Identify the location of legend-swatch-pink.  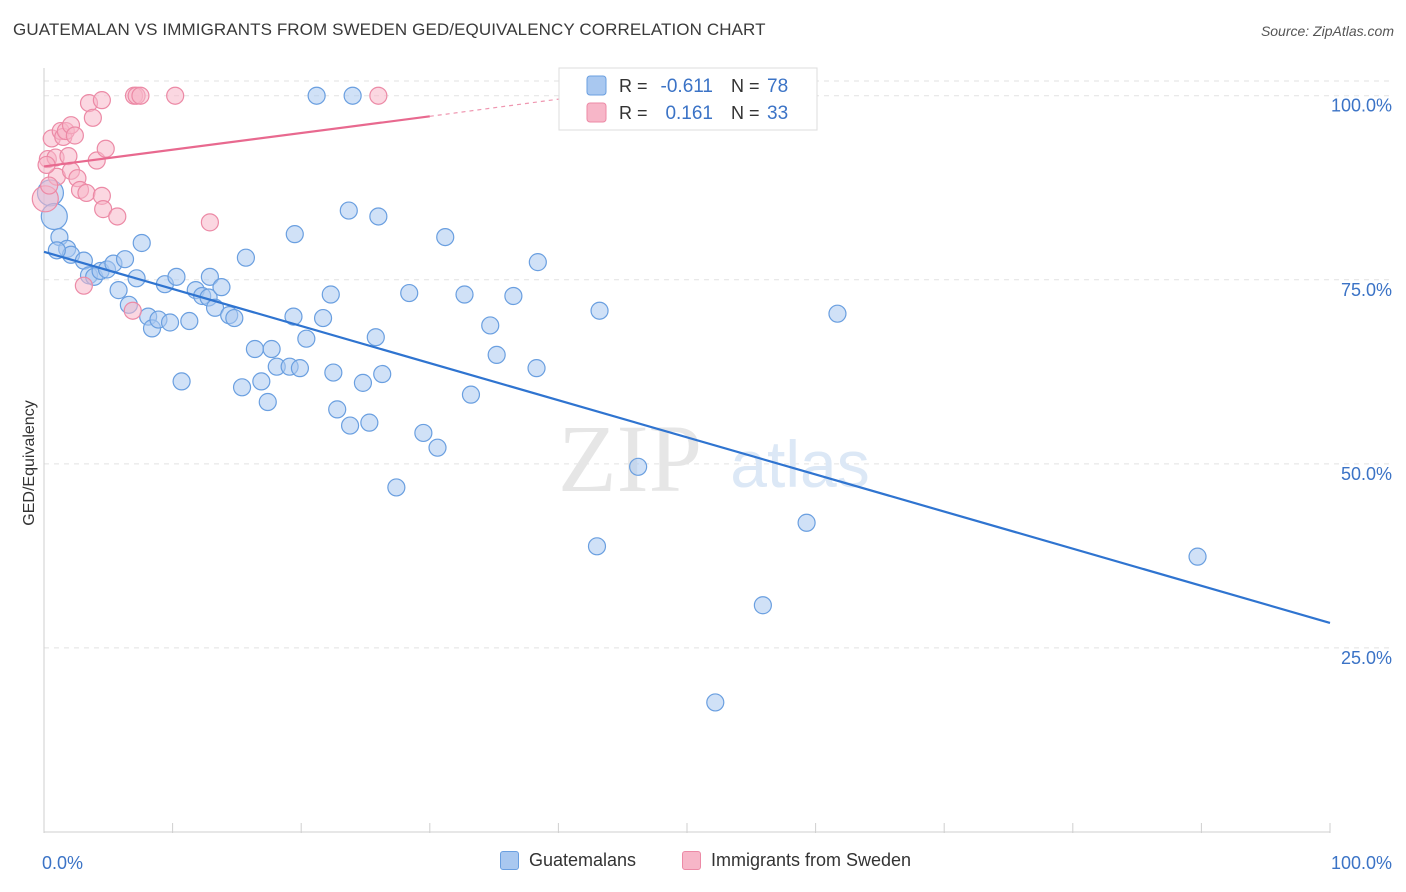
(691, 860).